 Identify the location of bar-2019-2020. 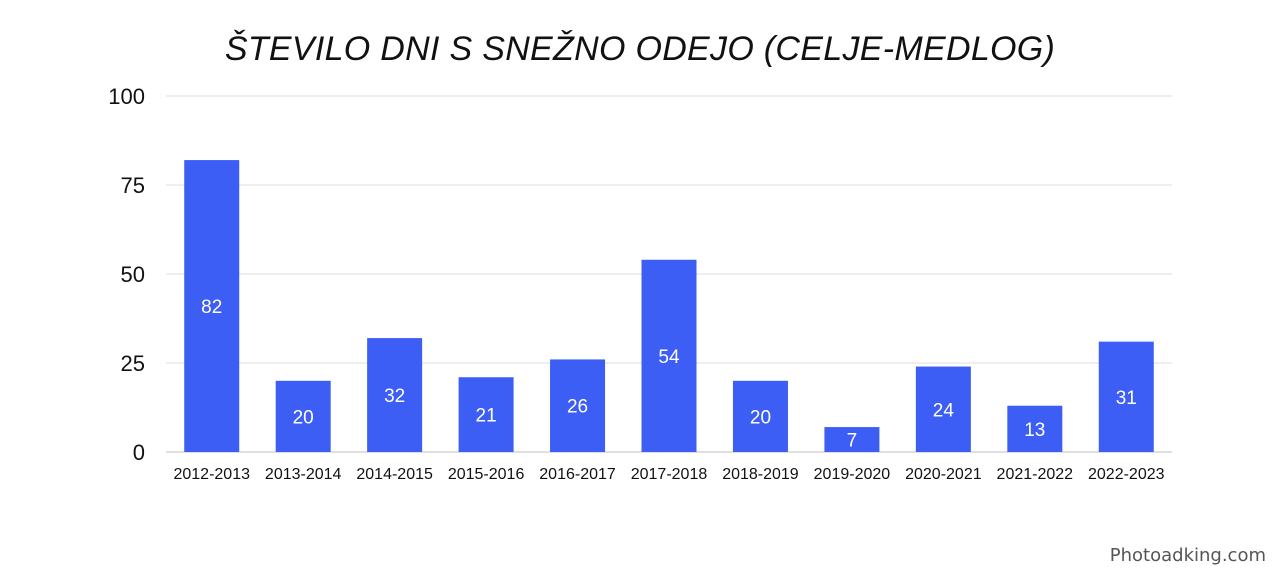
(852, 439).